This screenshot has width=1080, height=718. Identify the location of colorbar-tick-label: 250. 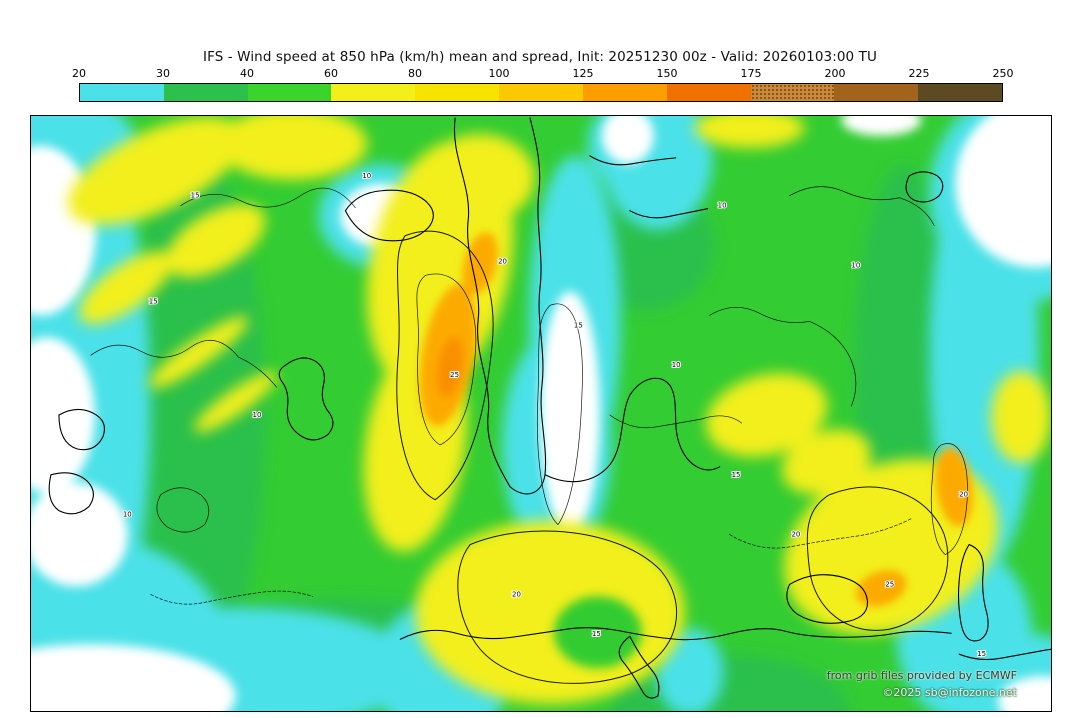
(1003, 73).